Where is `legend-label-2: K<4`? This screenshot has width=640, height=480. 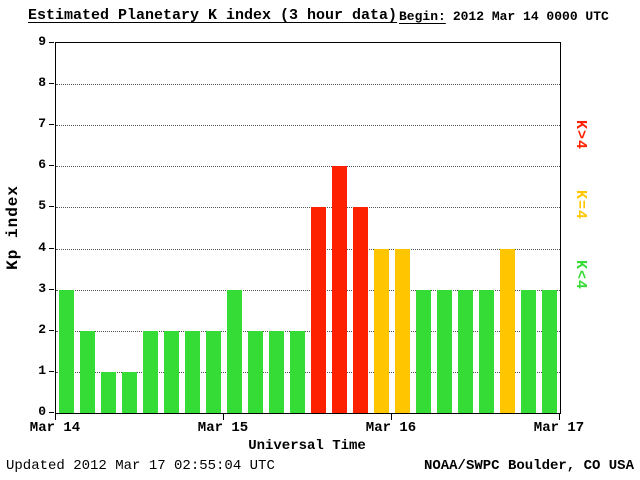 legend-label-2: K<4 is located at coordinates (580, 275).